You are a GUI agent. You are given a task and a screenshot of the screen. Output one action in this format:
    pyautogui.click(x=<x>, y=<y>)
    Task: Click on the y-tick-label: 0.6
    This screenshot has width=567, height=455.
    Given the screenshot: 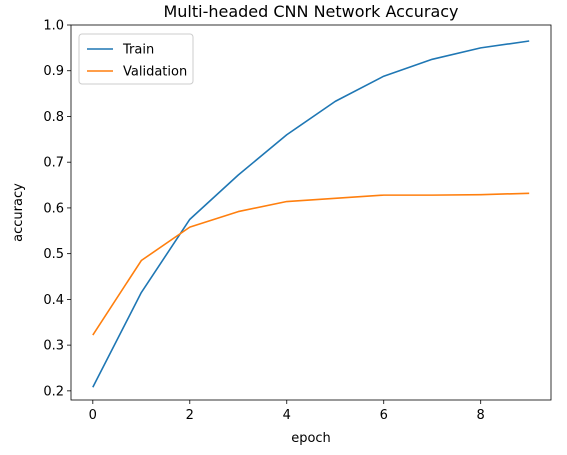 What is the action you would take?
    pyautogui.click(x=53, y=208)
    